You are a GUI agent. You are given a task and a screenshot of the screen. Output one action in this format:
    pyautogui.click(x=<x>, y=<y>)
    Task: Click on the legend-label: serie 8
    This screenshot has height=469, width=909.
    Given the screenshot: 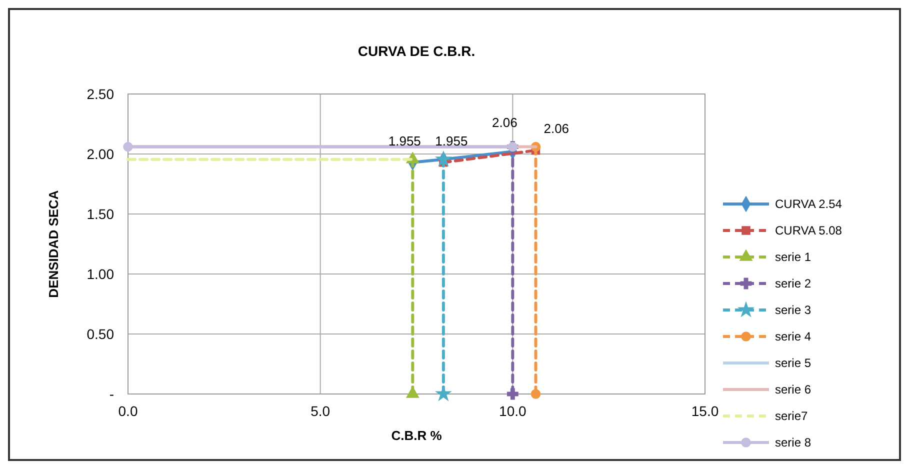 What is the action you would take?
    pyautogui.click(x=793, y=443)
    